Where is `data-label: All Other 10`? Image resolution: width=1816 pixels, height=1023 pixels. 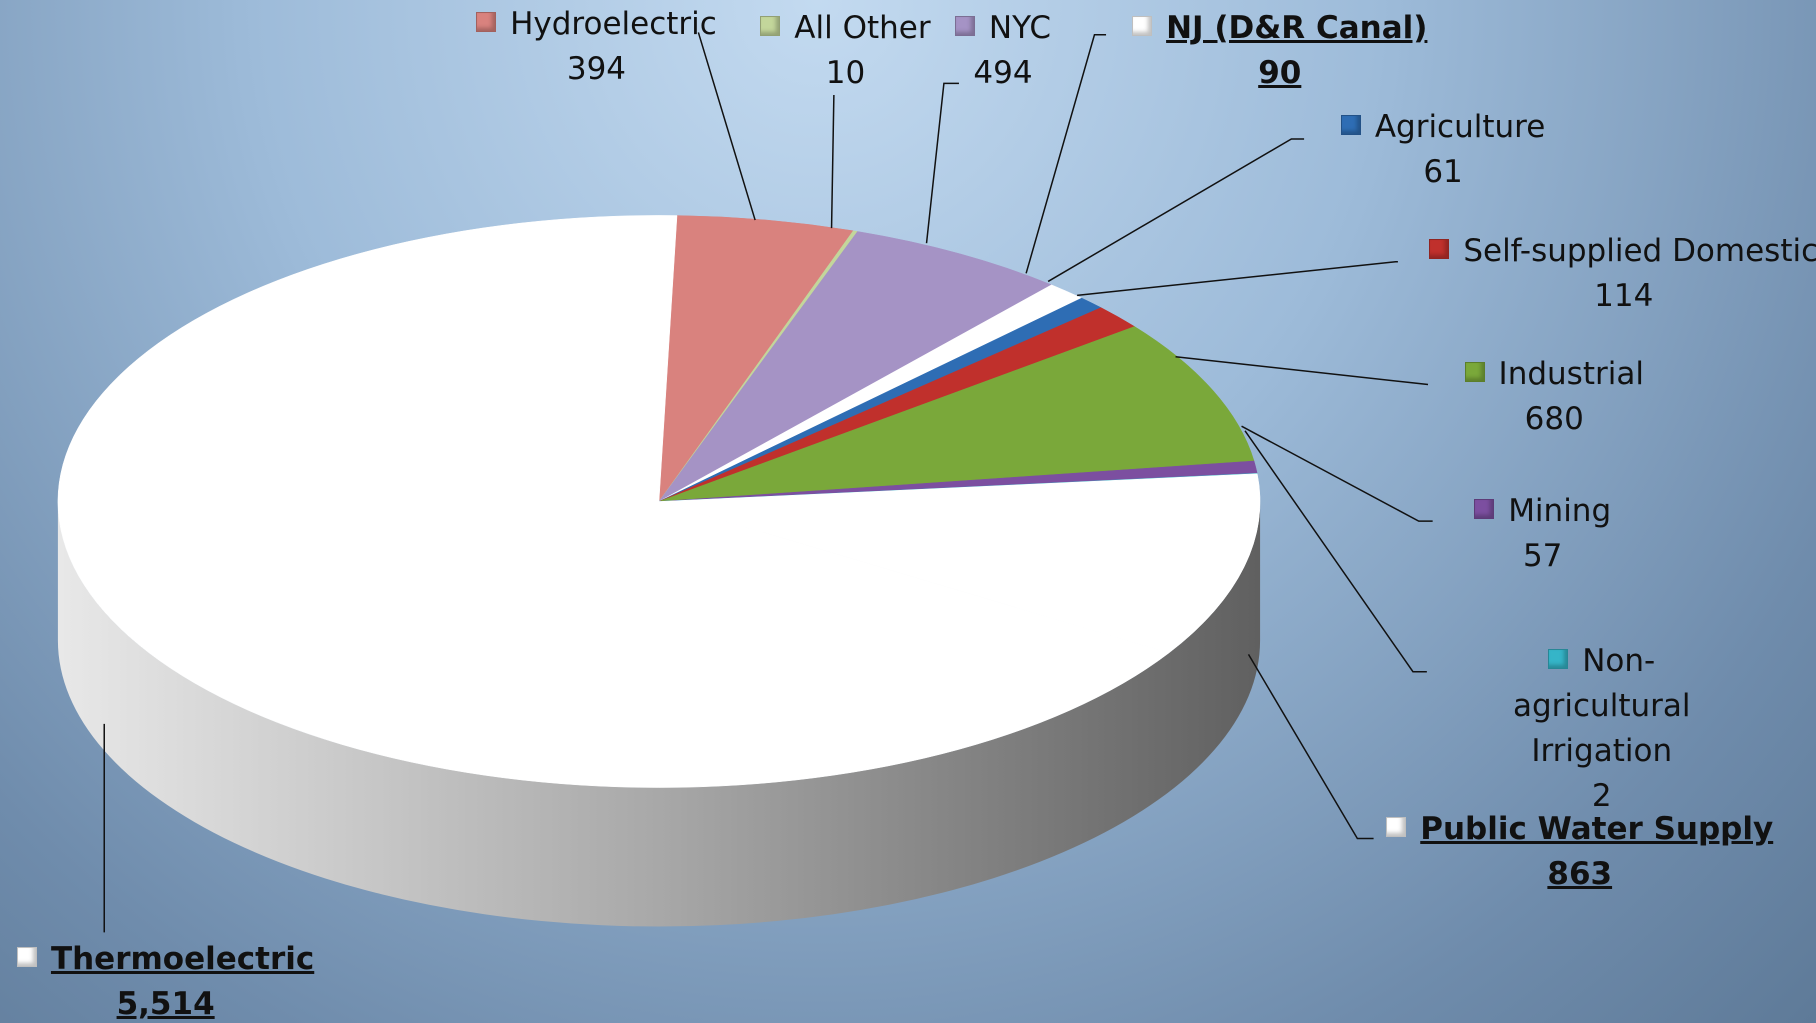 data-label: All Other 10 is located at coordinates (845, 51).